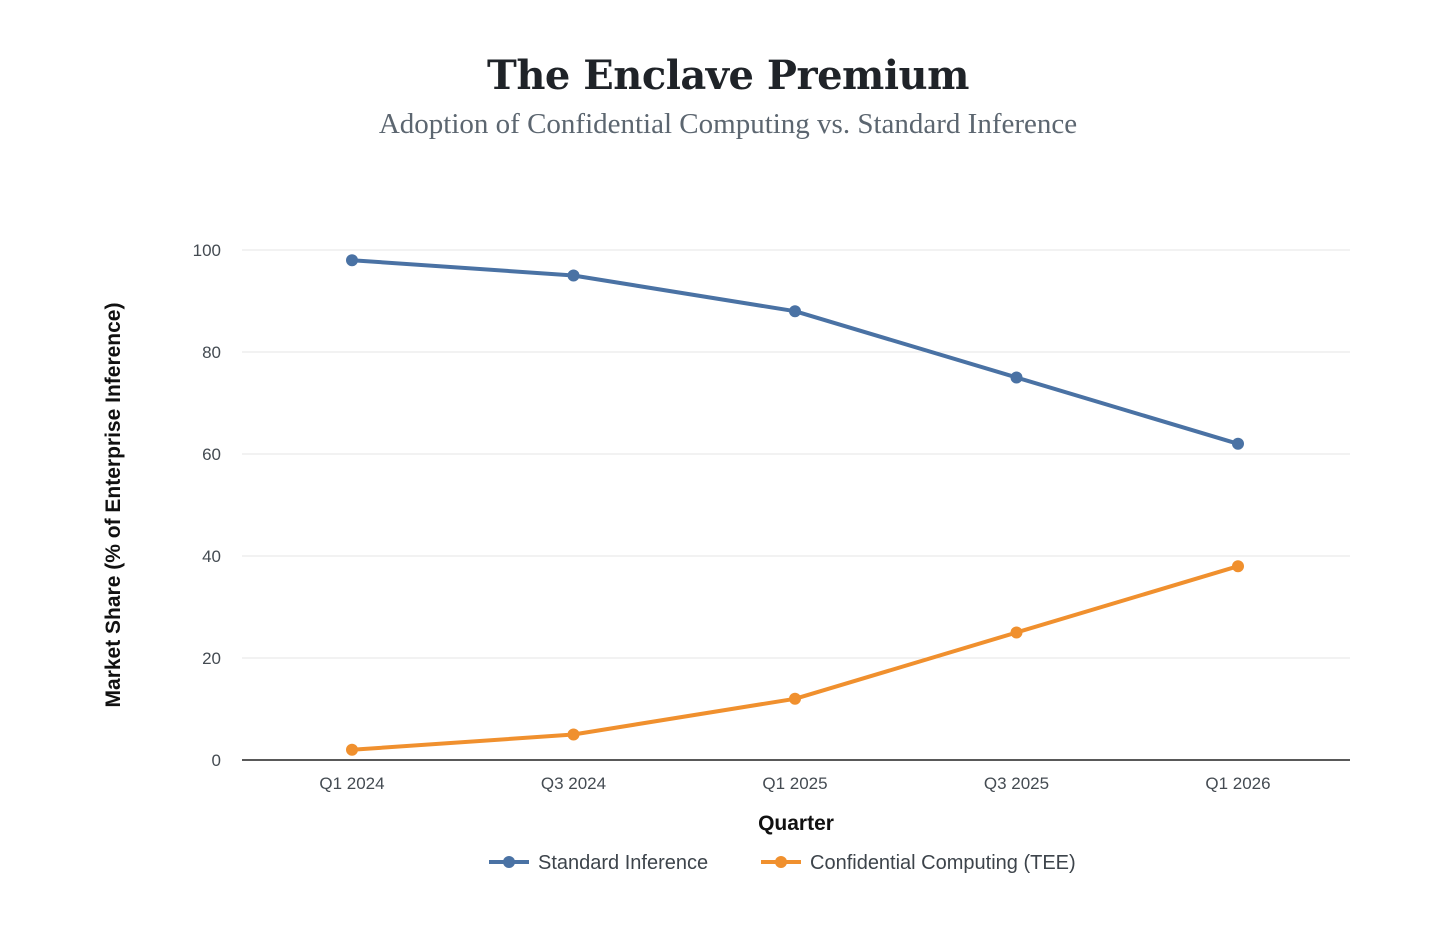 This screenshot has height=926, width=1456. Describe the element at coordinates (1016, 783) in the screenshot. I see `x-tick-label: Q3 2025` at that location.